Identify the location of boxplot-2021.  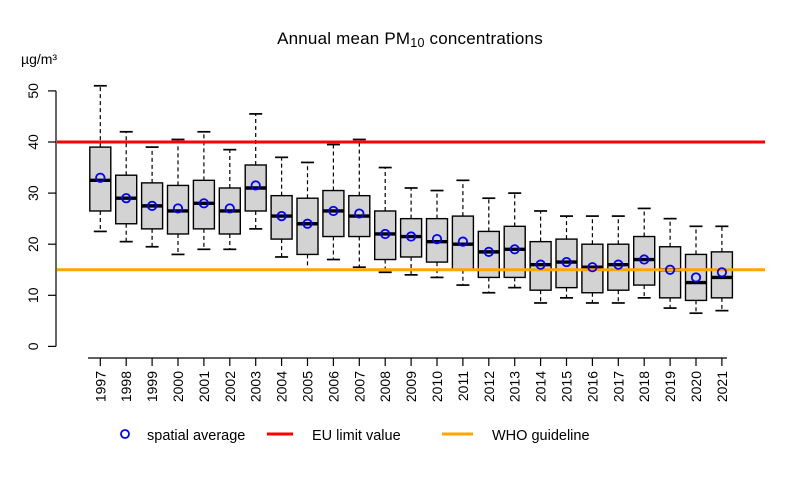
(722, 268).